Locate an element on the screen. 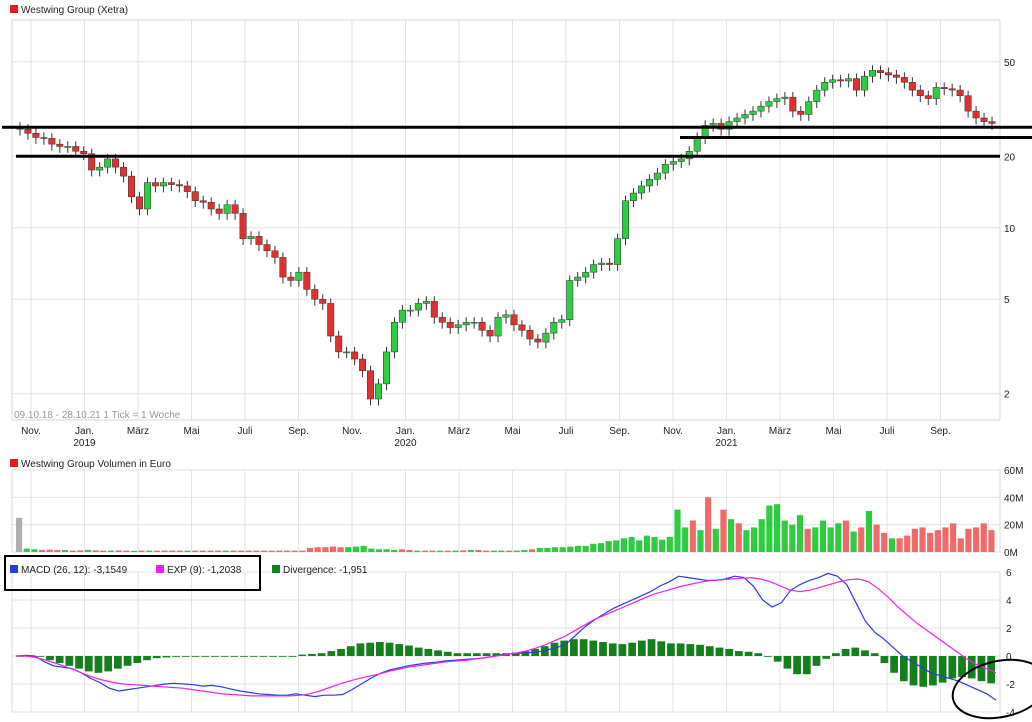 This screenshot has width=1032, height=722. macd-y-tick: 6 is located at coordinates (1009, 573).